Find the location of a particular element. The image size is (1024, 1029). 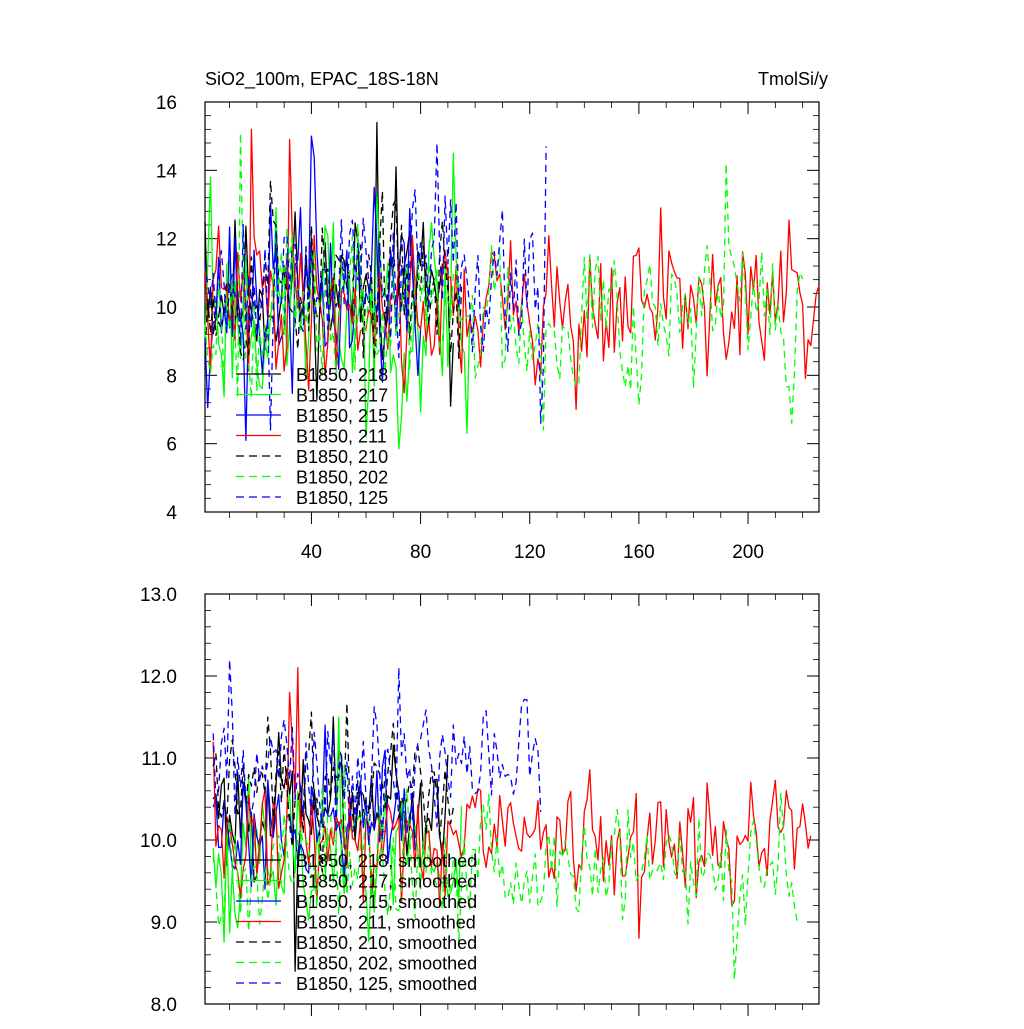

y-tick-label: 10 is located at coordinates (166, 308).